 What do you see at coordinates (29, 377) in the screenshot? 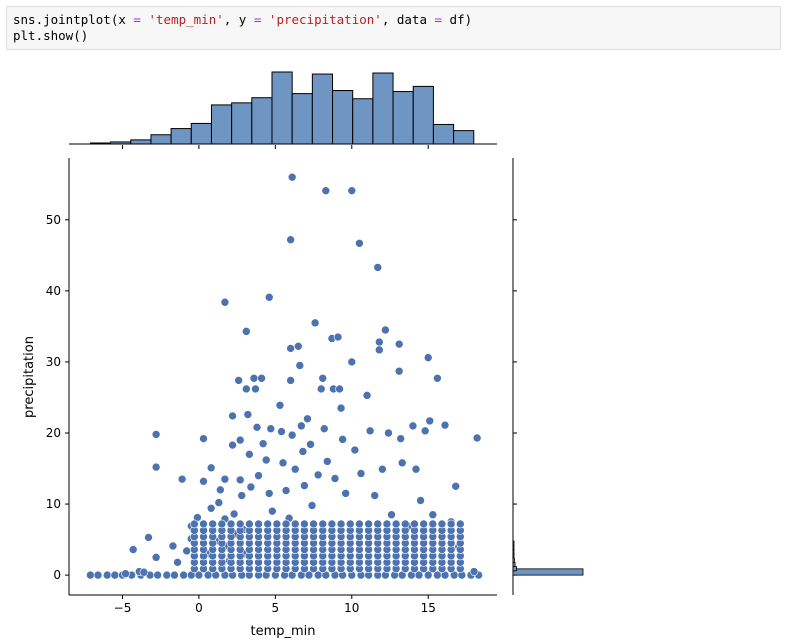
I see `y-axis-label: precipitation` at bounding box center [29, 377].